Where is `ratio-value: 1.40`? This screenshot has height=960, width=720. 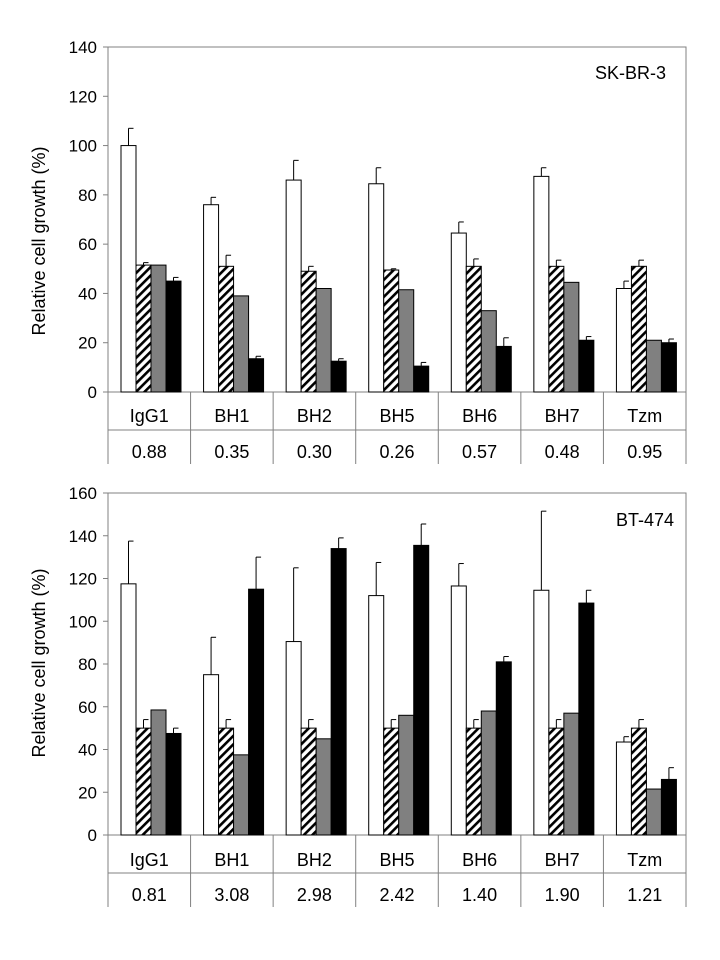 ratio-value: 1.40 is located at coordinates (479, 895).